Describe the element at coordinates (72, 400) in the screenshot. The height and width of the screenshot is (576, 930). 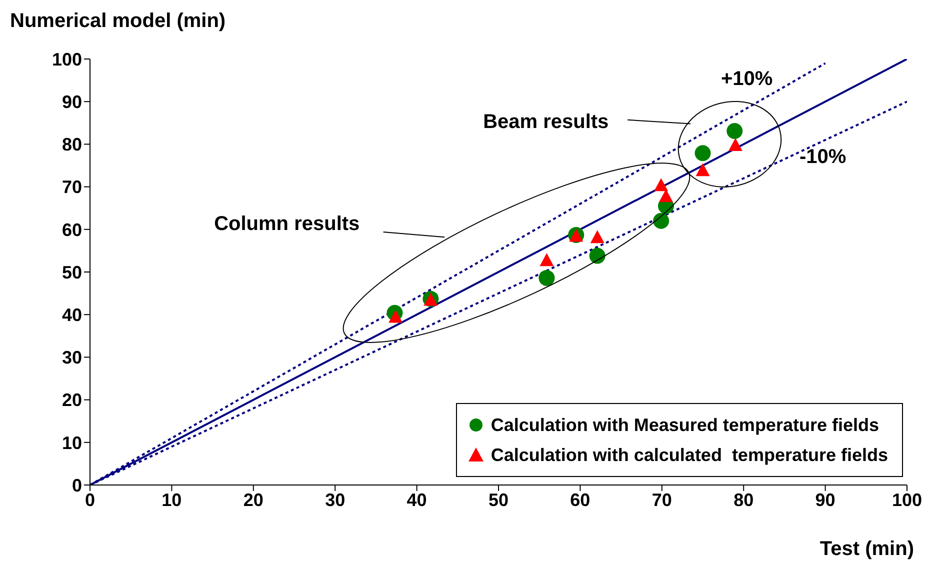
I see `y-tick-label: 20` at that location.